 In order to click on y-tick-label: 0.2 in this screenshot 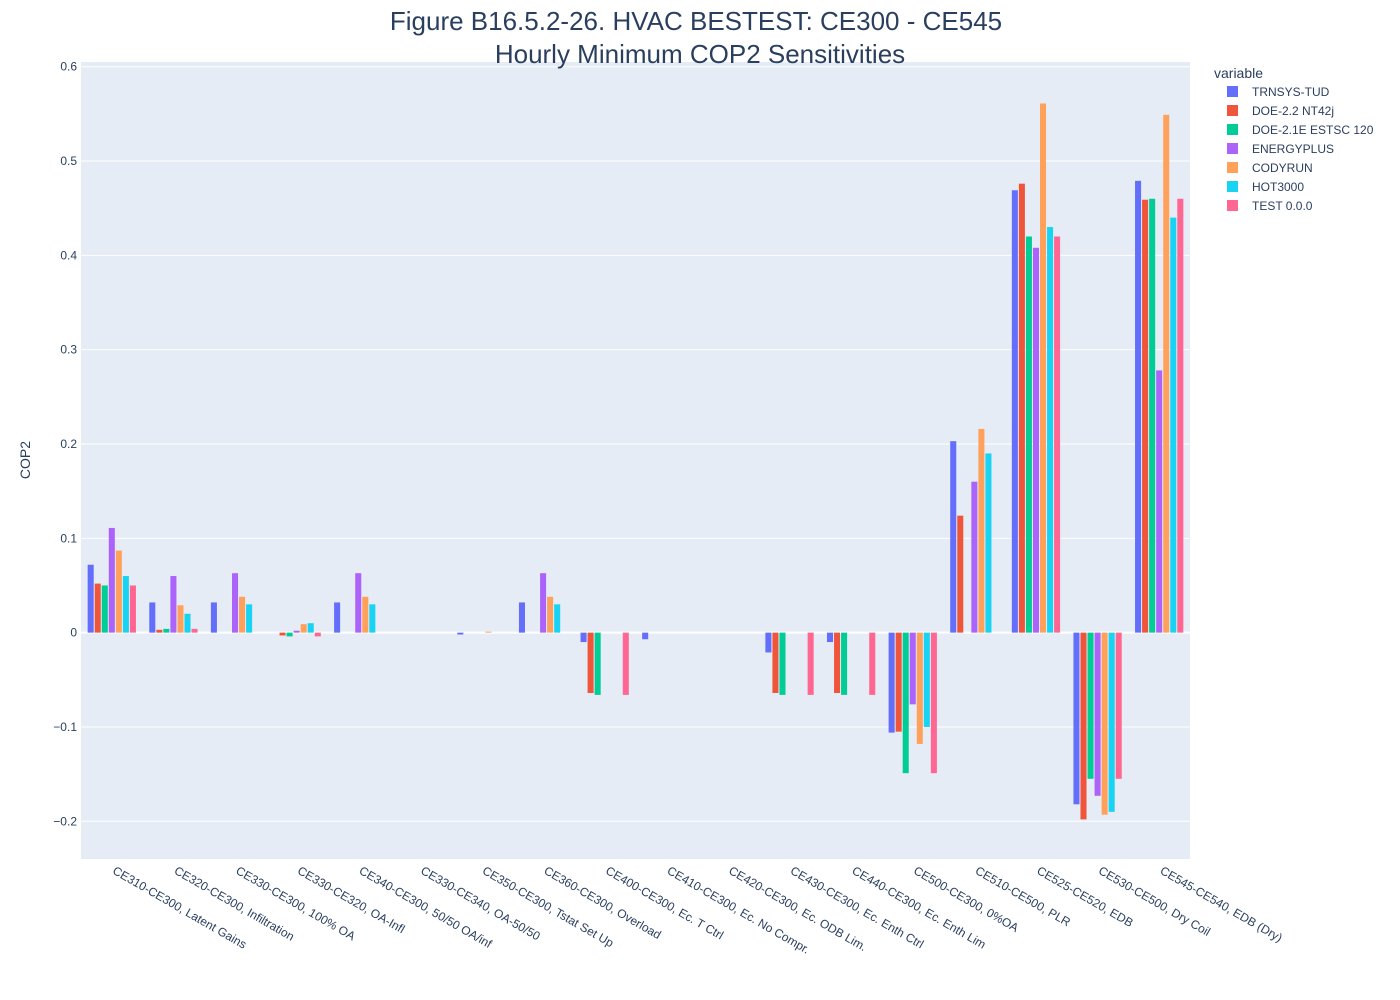, I will do `click(68, 444)`.